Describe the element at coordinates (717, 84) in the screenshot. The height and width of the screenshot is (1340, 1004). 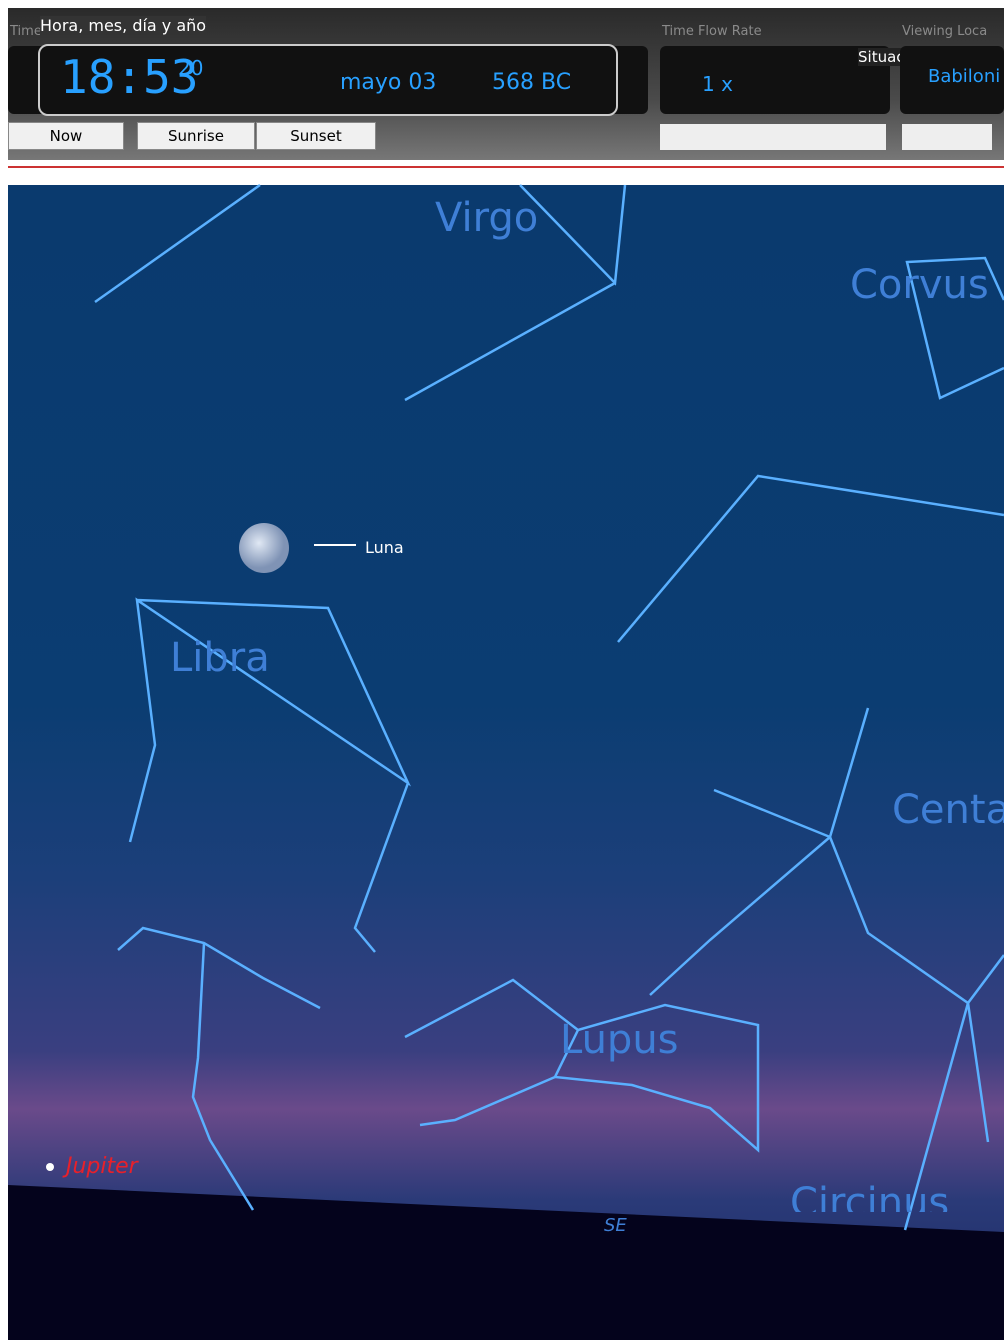
I see `rate: 1 x` at that location.